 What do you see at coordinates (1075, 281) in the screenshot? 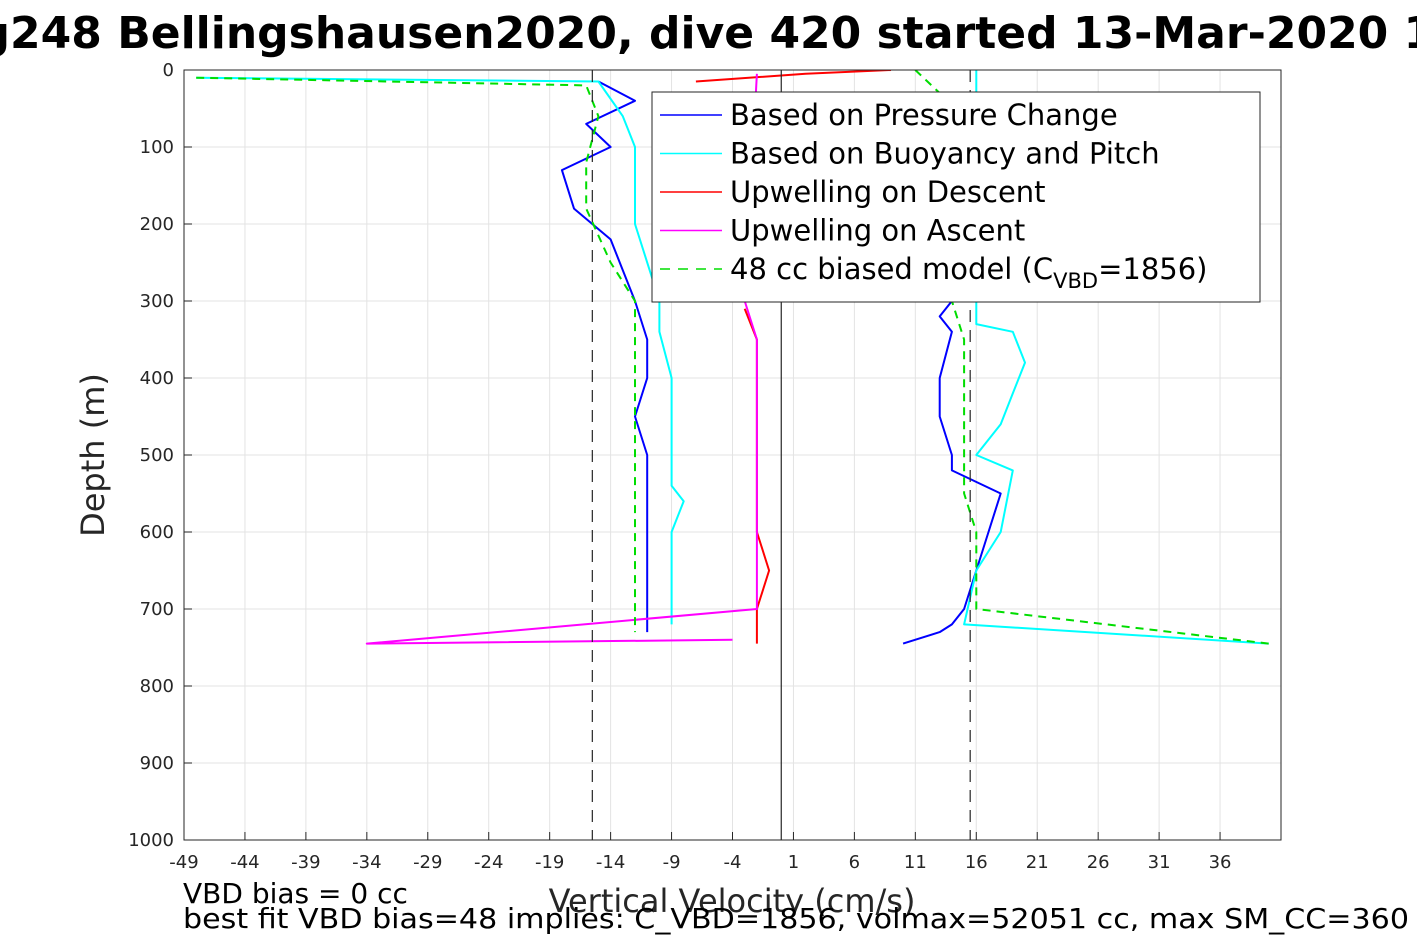
I see `legend-label-subscript: VBD` at bounding box center [1075, 281].